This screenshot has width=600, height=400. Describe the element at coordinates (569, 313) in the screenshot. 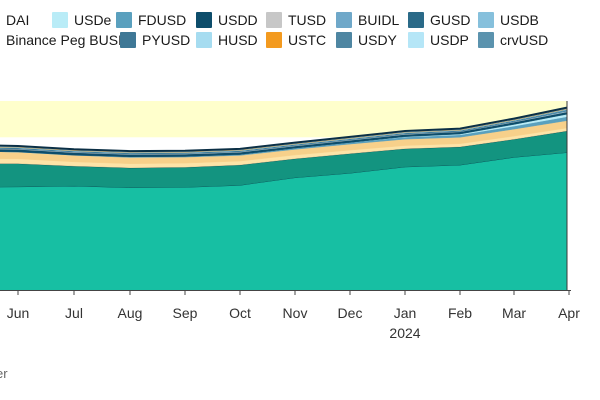

I see `x-tick-label-apr: Apr` at that location.